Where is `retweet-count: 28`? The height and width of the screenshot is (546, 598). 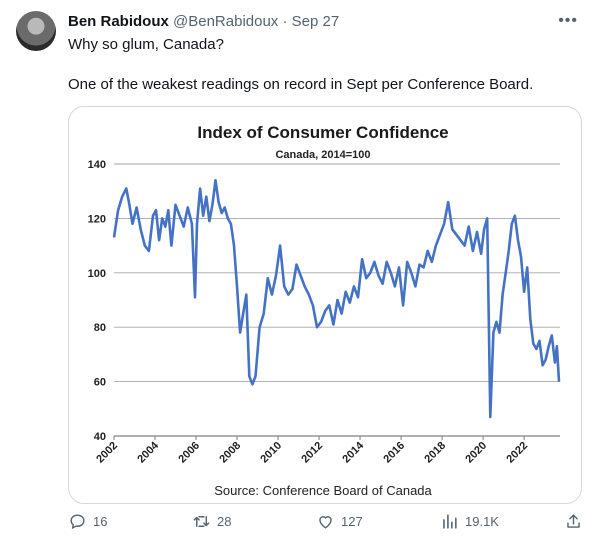 retweet-count: 28 is located at coordinates (224, 521).